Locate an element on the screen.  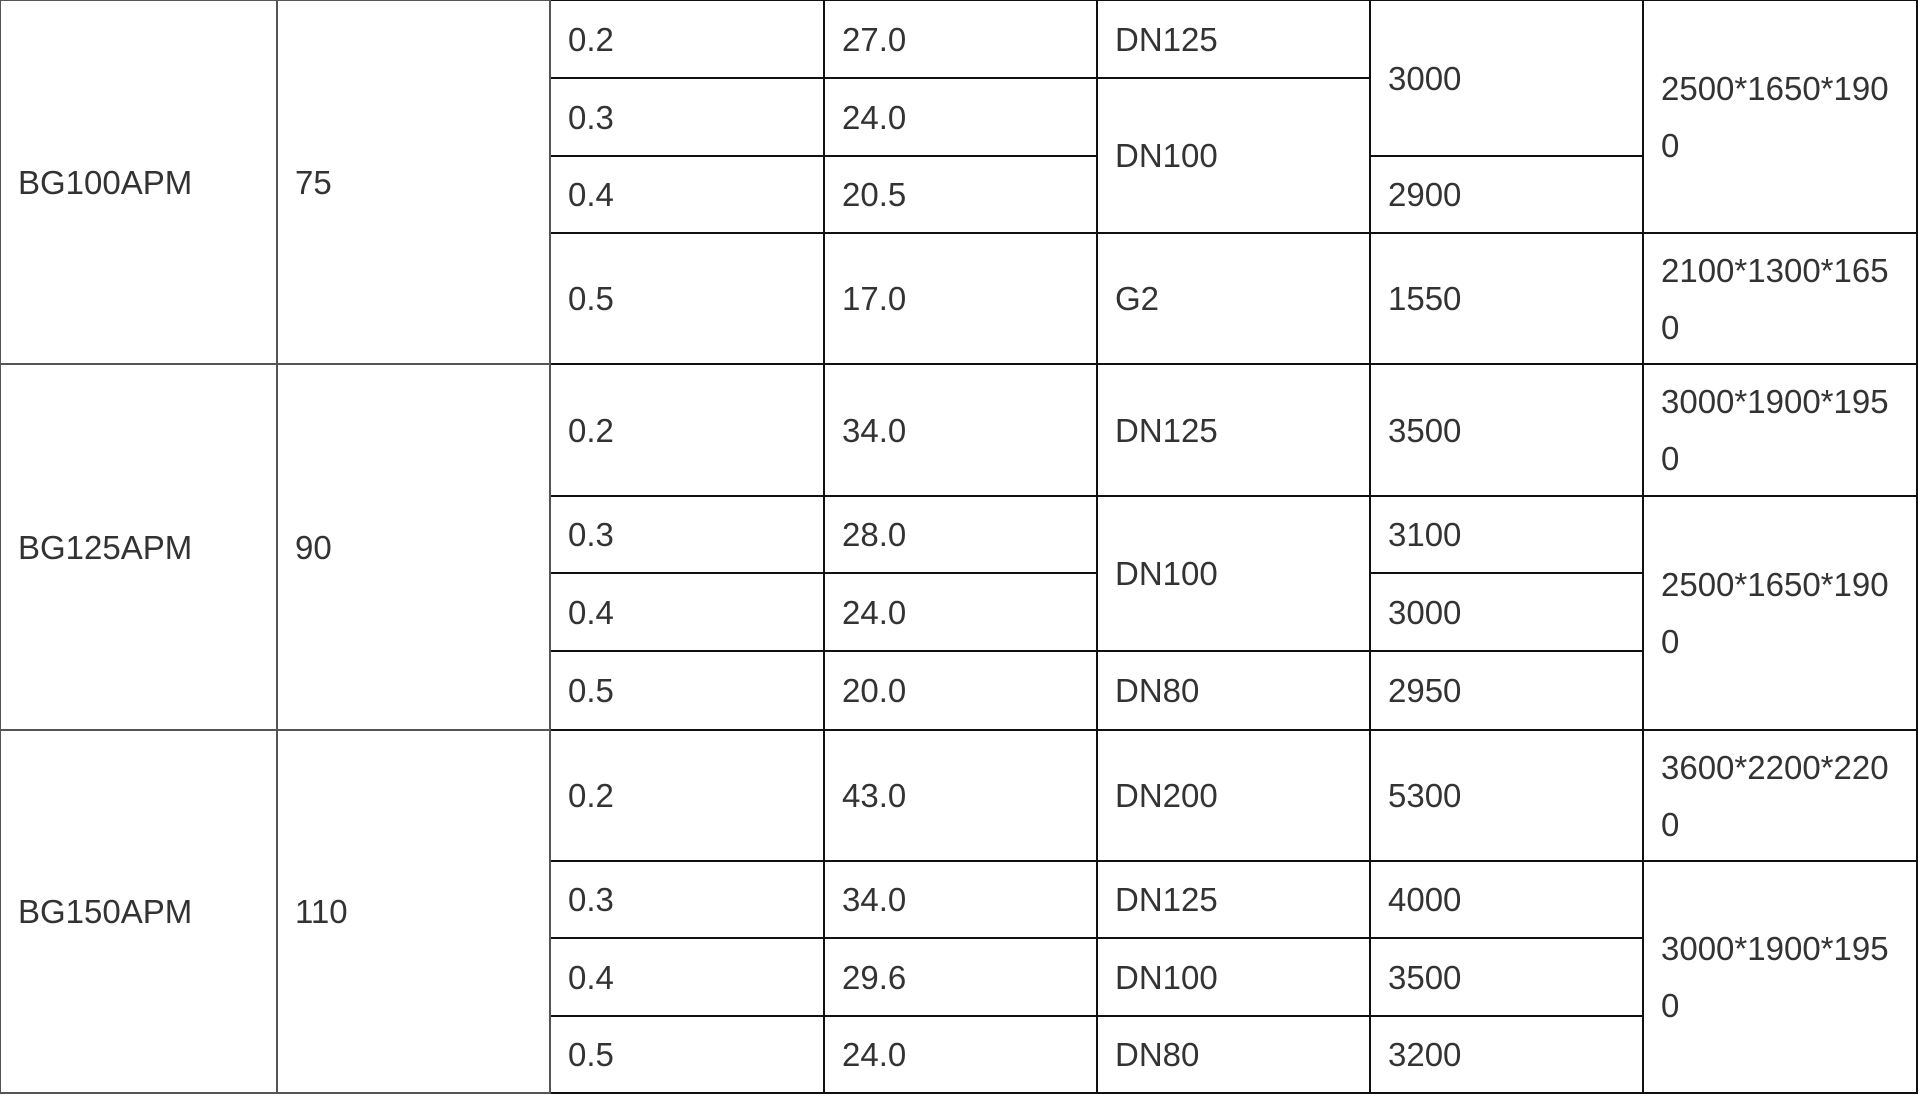
table-row: 0.4 20.5 2900 is located at coordinates (958, 194).